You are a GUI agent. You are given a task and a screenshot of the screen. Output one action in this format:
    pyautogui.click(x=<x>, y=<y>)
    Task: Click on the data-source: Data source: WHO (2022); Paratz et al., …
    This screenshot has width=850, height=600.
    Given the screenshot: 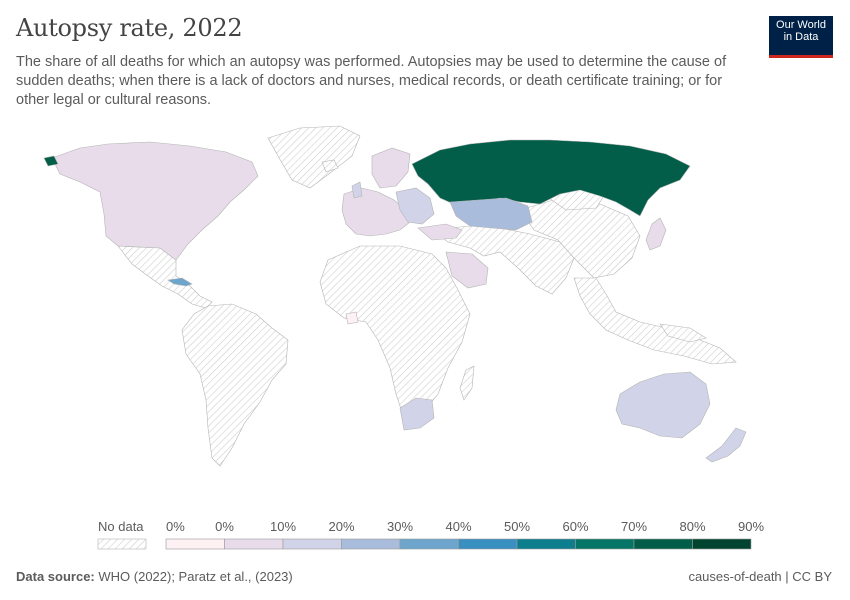 What is the action you would take?
    pyautogui.click(x=154, y=576)
    